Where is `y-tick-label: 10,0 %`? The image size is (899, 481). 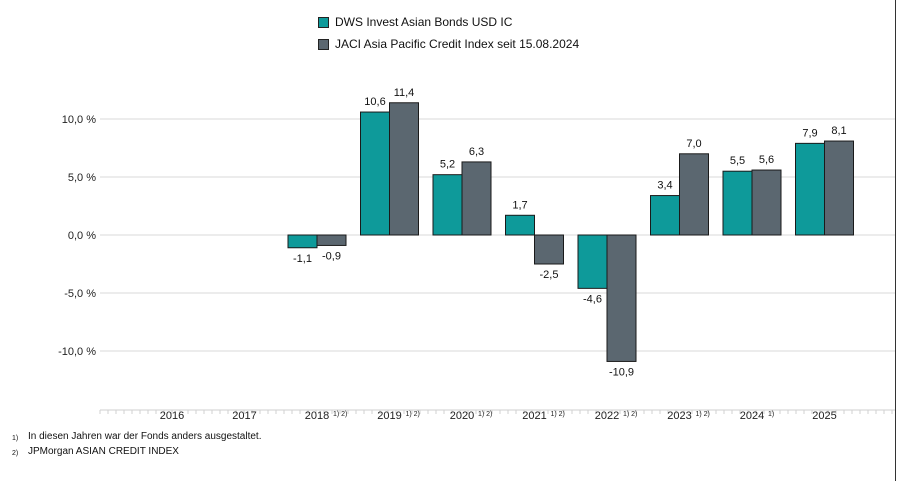 y-tick-label: 10,0 % is located at coordinates (79, 120).